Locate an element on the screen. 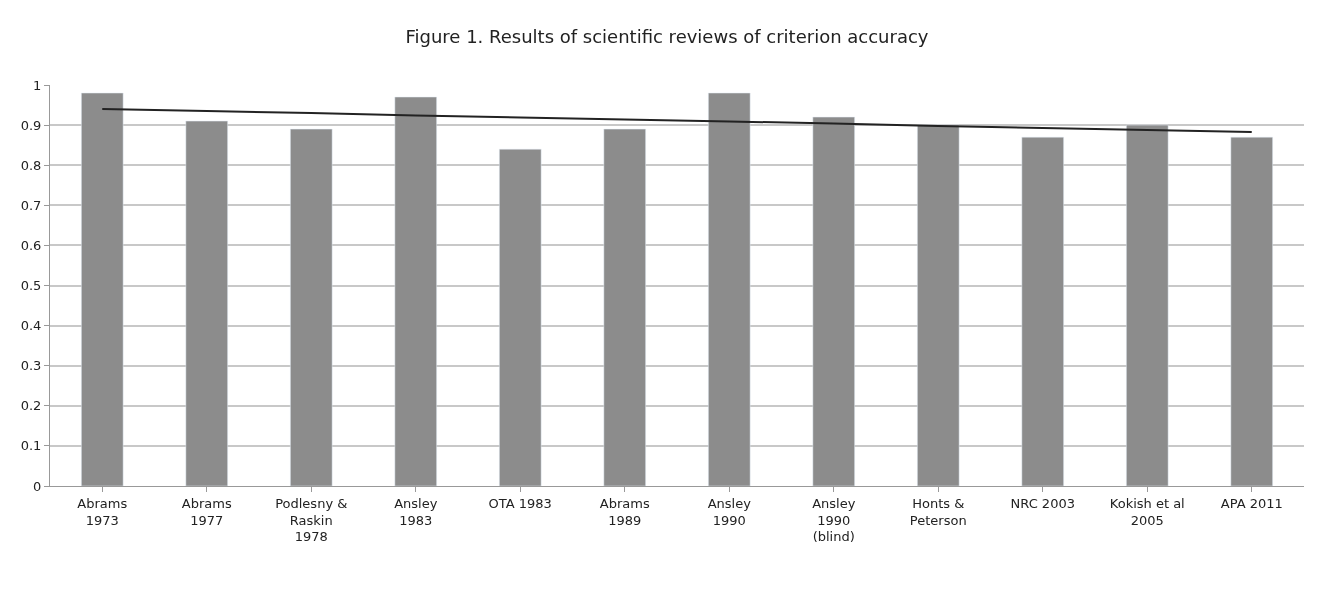 The height and width of the screenshot is (611, 1334). y-tick-label: 0.6 is located at coordinates (31, 245).